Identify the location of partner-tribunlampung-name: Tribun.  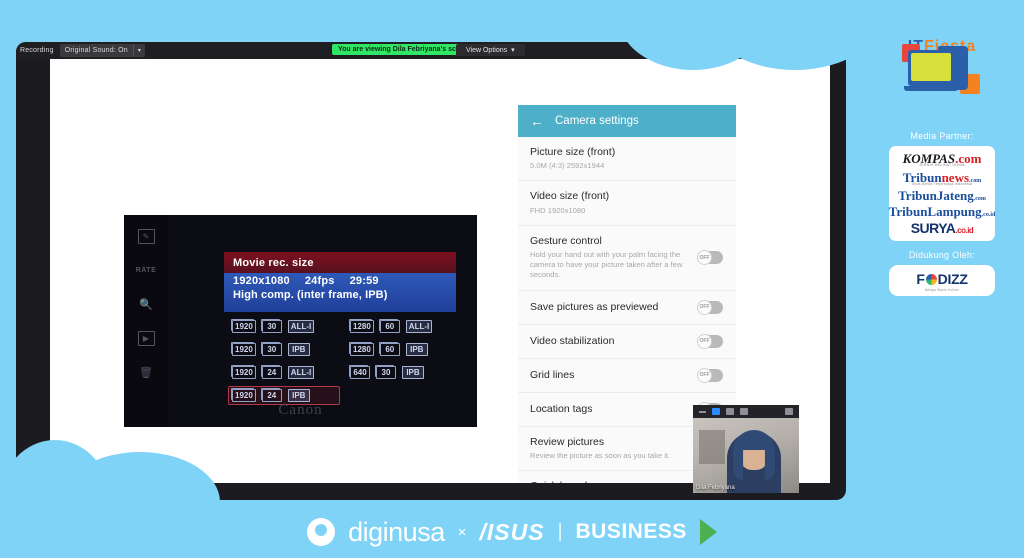
(908, 212).